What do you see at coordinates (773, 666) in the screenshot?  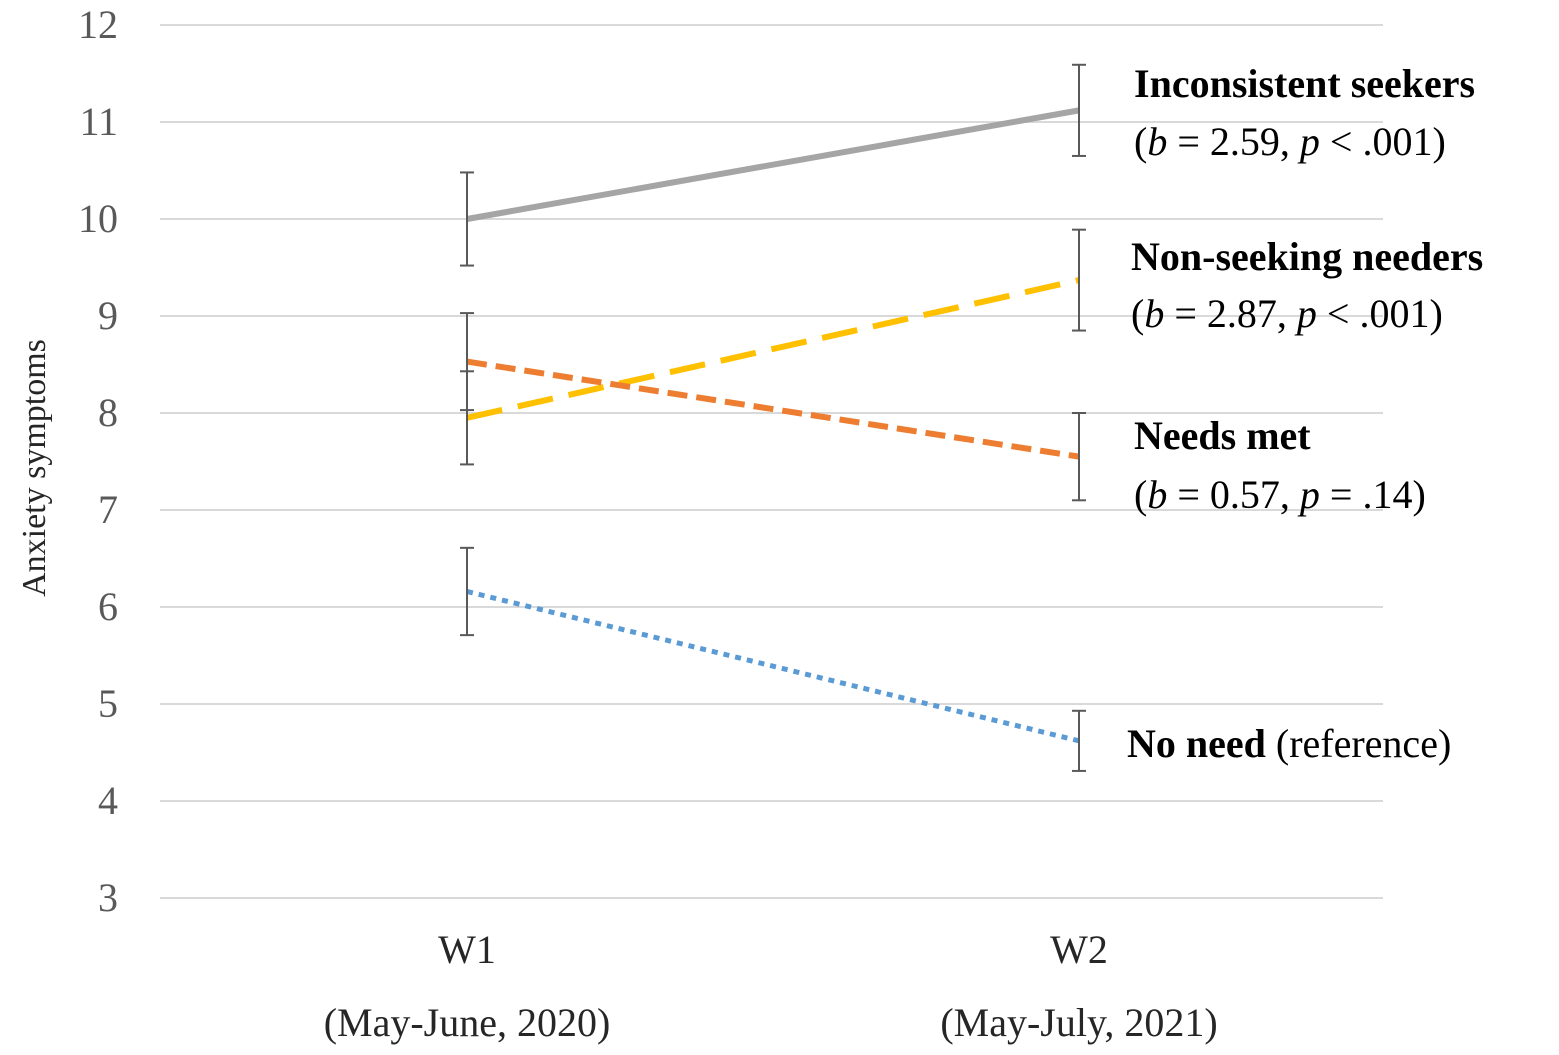 I see `series-line-no-need` at bounding box center [773, 666].